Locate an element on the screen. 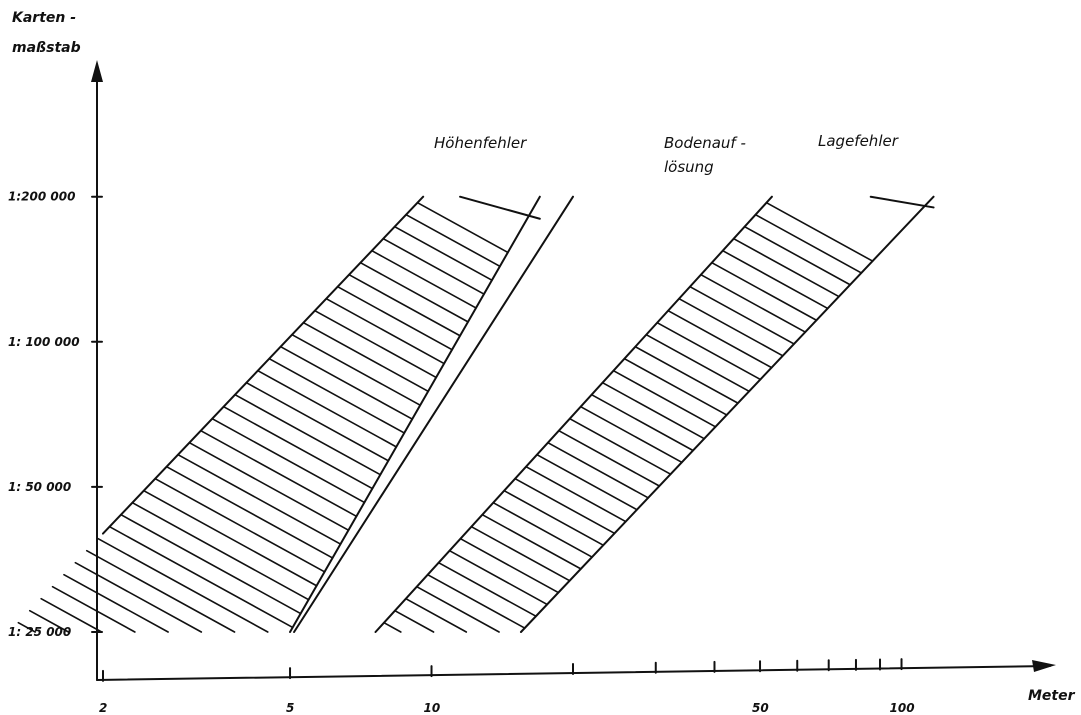 This screenshot has width=1081, height=715. x-tick-label: 100 is located at coordinates (902, 708).